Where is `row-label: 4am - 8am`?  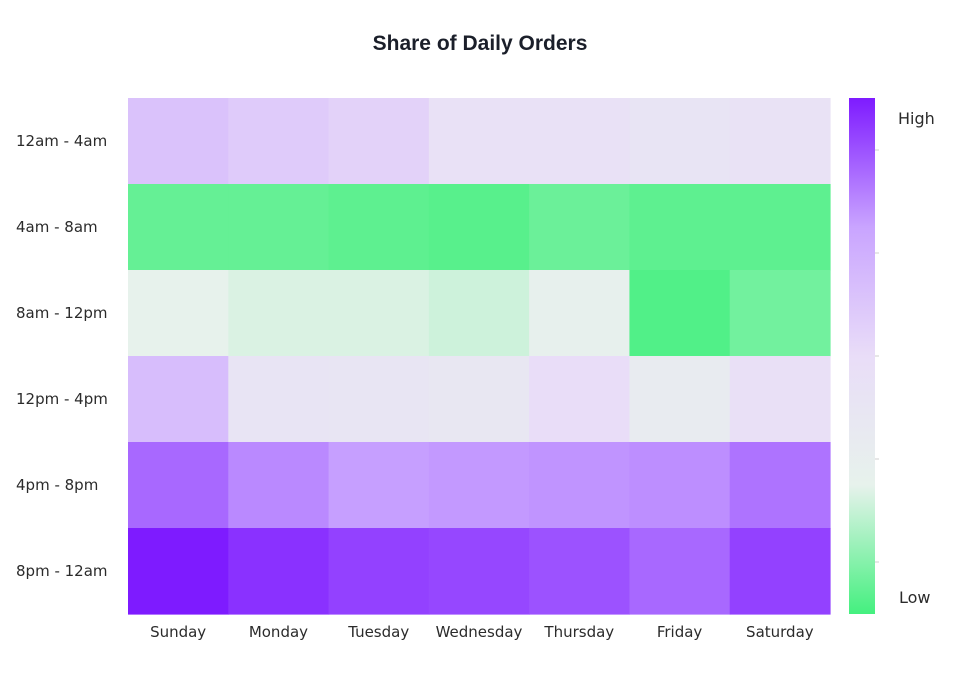
row-label: 4am - 8am is located at coordinates (57, 227).